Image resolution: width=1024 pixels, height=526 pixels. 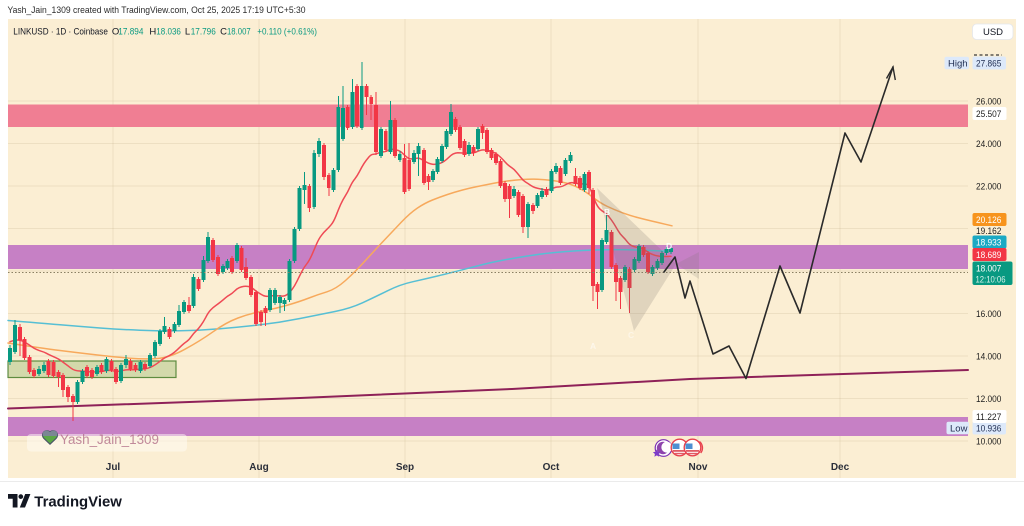 What do you see at coordinates (988, 144) in the screenshot?
I see `svg-text: 24.000` at bounding box center [988, 144].